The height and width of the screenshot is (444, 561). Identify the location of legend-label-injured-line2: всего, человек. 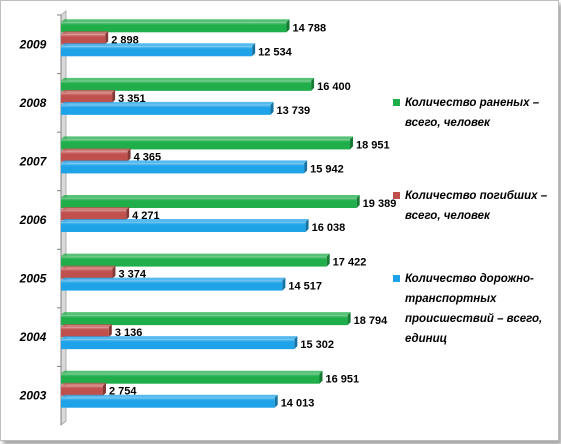
(447, 123).